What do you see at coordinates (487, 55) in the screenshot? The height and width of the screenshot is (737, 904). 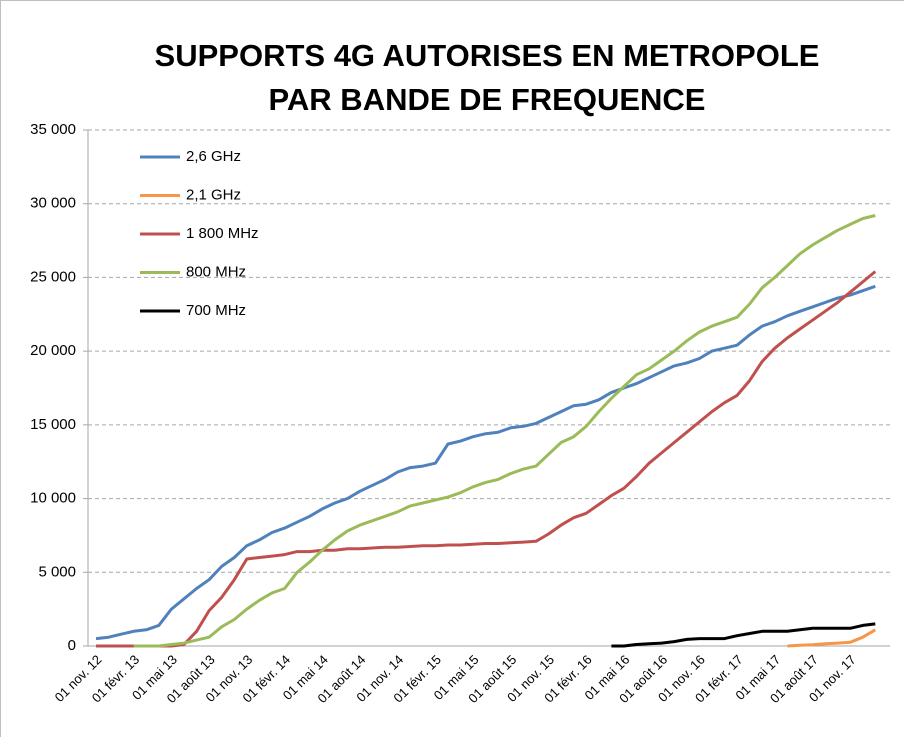 I see `chart-title: SUPPORTS 4G AUTORISES EN METROPOLE` at bounding box center [487, 55].